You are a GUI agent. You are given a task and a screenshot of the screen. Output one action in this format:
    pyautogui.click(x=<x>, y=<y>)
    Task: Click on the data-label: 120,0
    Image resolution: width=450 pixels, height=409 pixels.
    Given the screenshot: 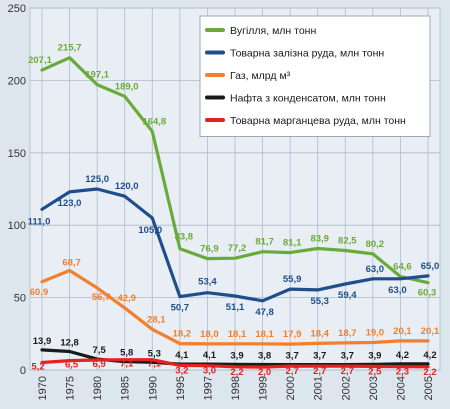 What is the action you would take?
    pyautogui.click(x=127, y=186)
    